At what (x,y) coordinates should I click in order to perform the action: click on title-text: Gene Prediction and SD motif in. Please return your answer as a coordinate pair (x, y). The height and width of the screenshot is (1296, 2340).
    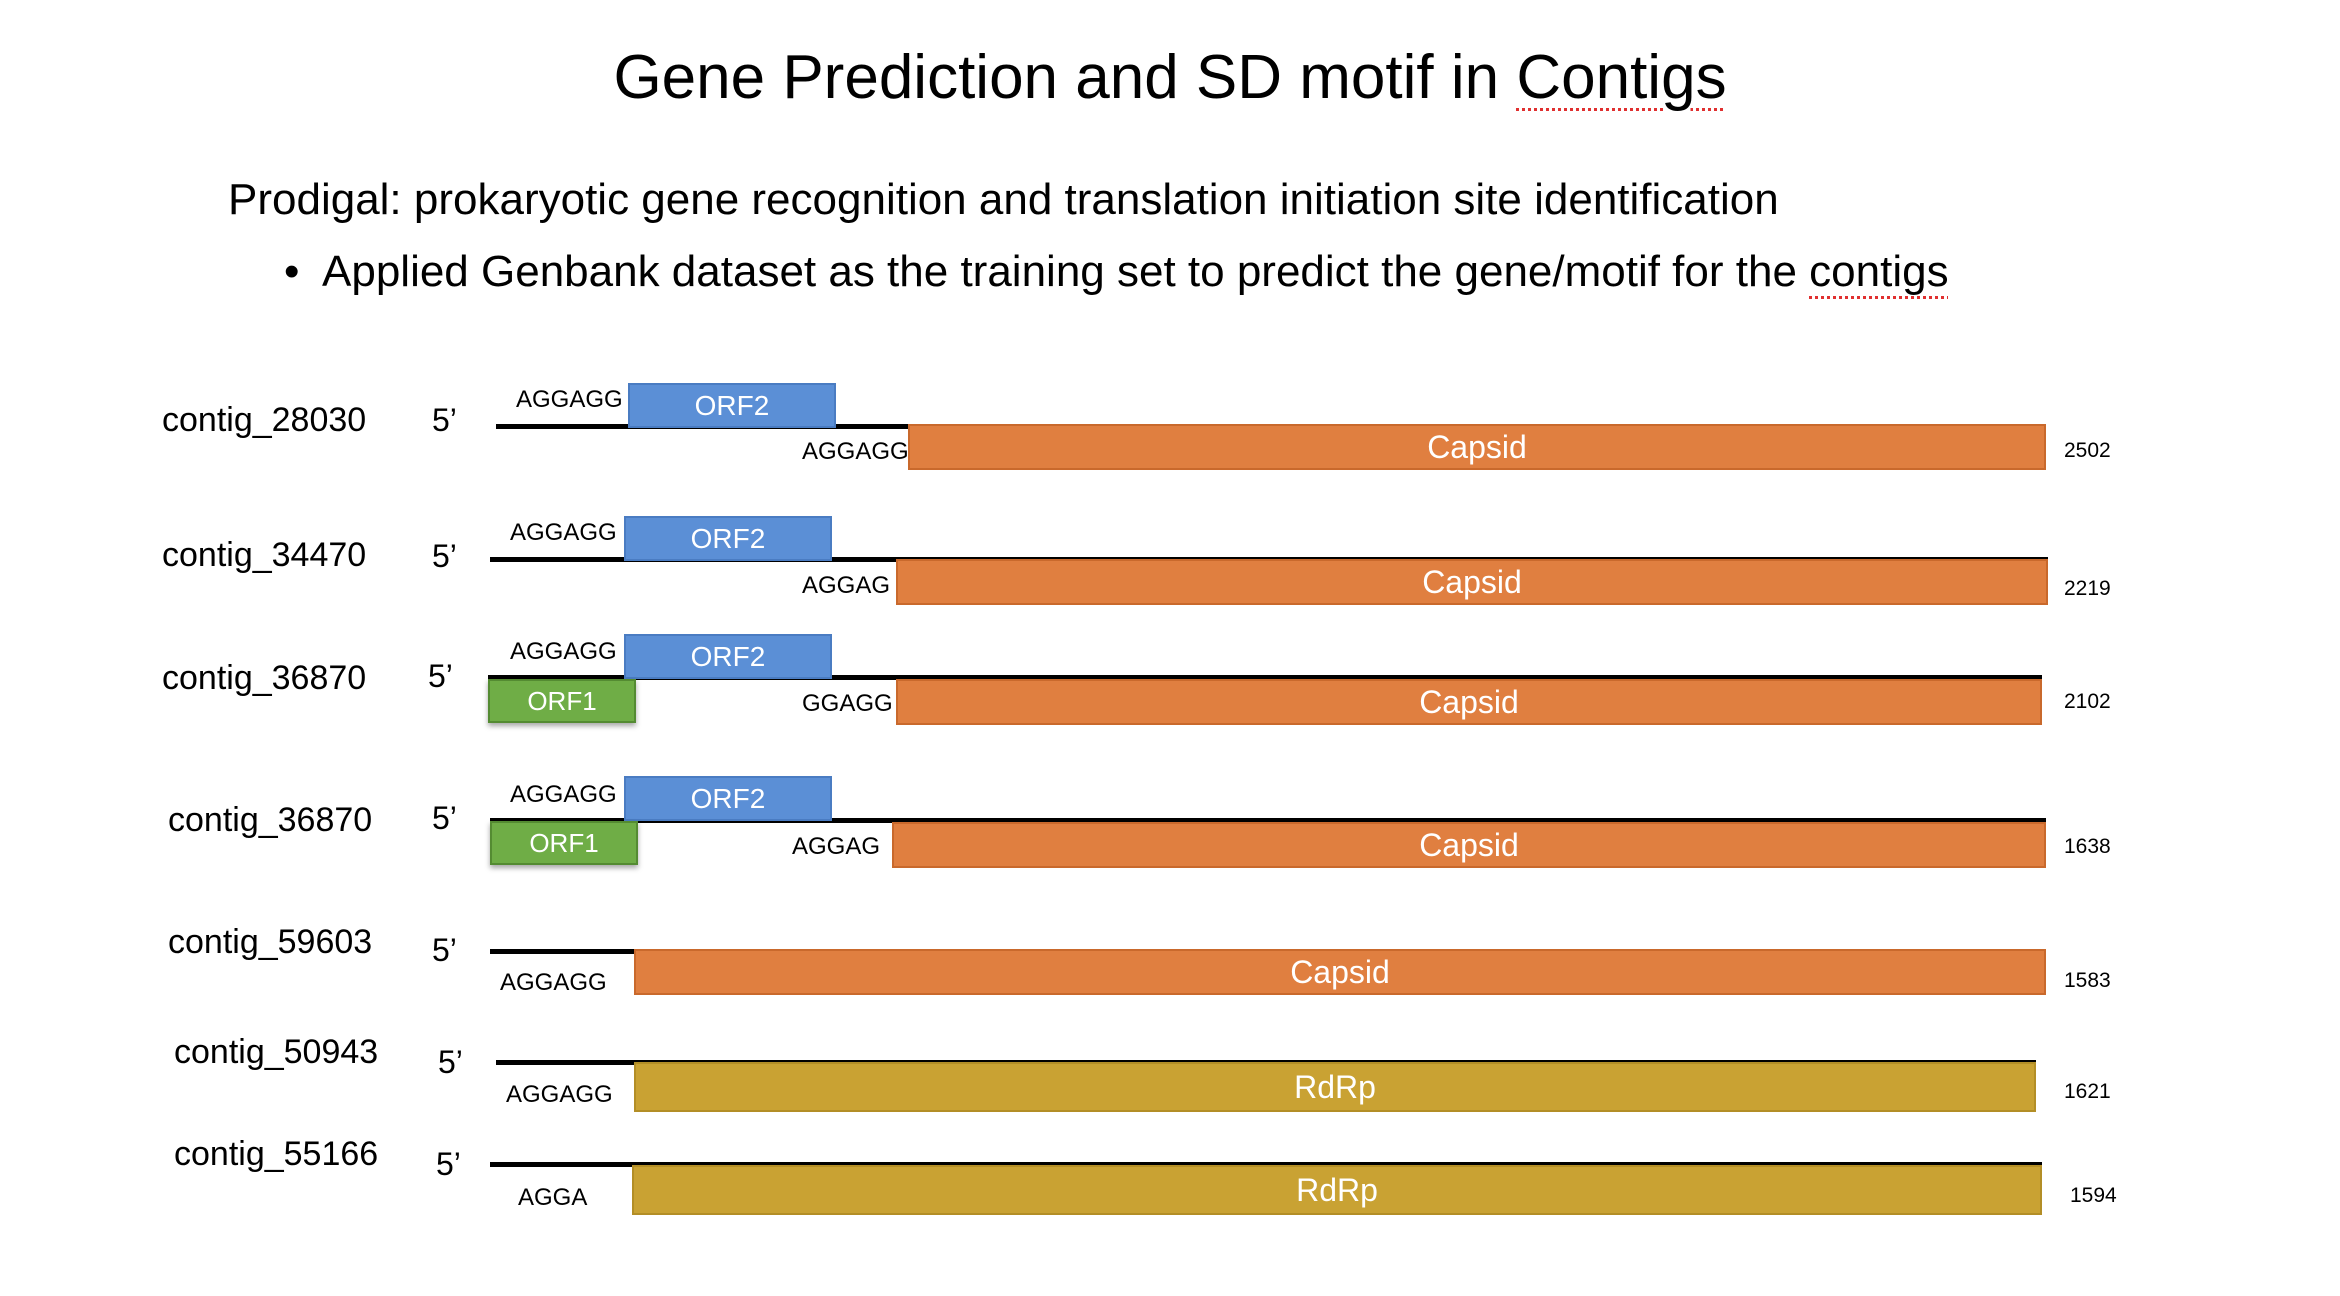
    Looking at the image, I should click on (1065, 77).